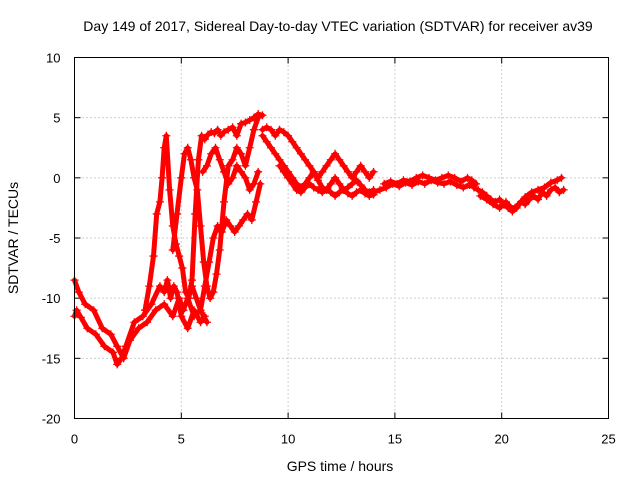  What do you see at coordinates (74, 439) in the screenshot?
I see `x-tick-label: 0` at bounding box center [74, 439].